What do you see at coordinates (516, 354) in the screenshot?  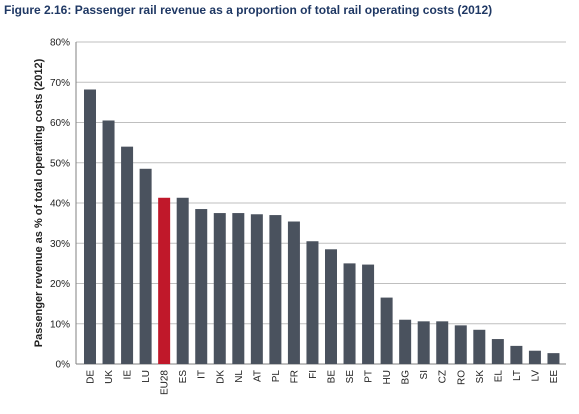 I see `bar-lt` at bounding box center [516, 354].